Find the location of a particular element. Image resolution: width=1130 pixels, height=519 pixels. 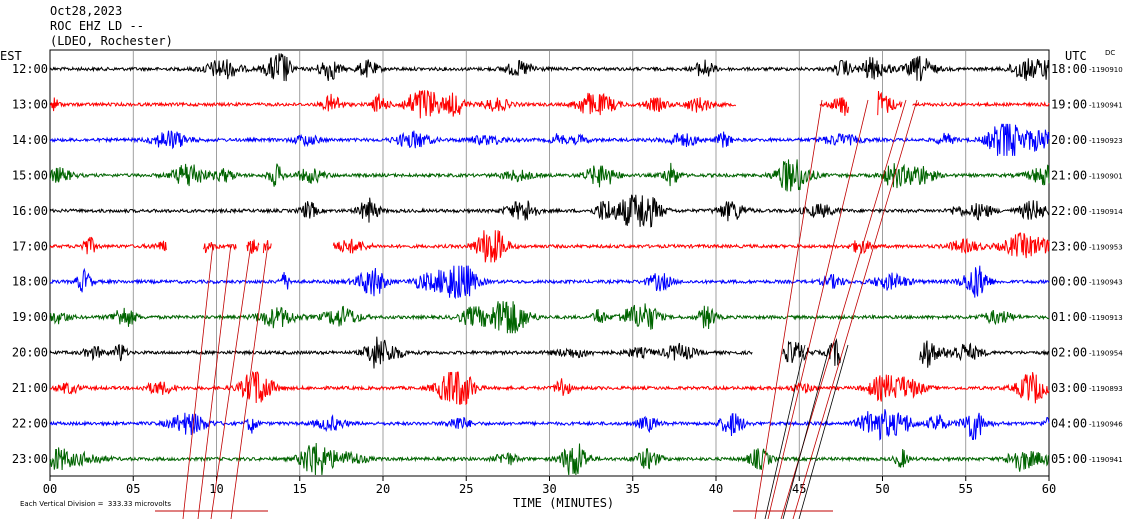

dc-offset-label: -1190954 is located at coordinates (1106, 354).